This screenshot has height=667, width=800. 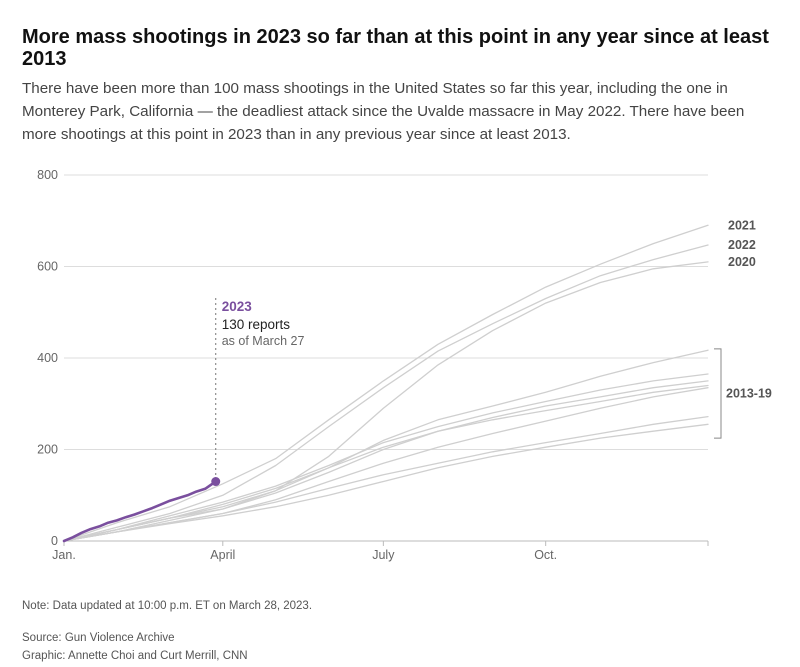 What do you see at coordinates (47, 175) in the screenshot?
I see `y-tick-label-800: 800` at bounding box center [47, 175].